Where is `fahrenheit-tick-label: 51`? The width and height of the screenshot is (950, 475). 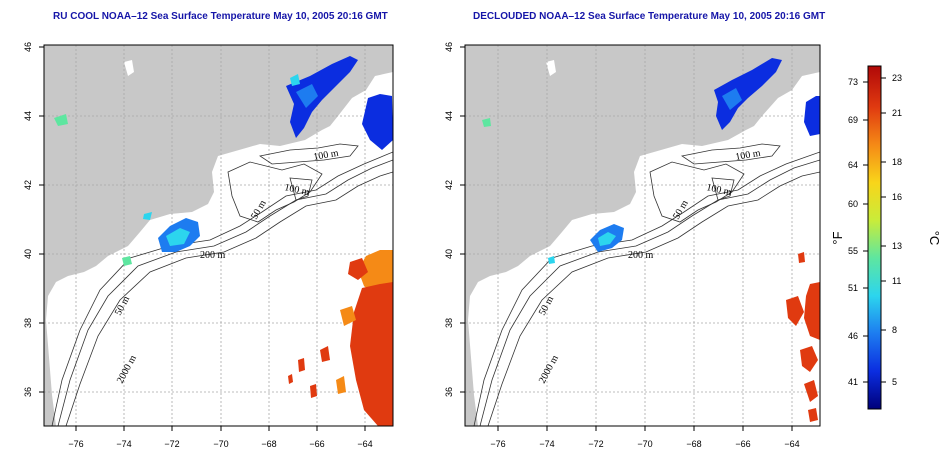
fahrenheit-tick-label: 51 is located at coordinates (853, 288).